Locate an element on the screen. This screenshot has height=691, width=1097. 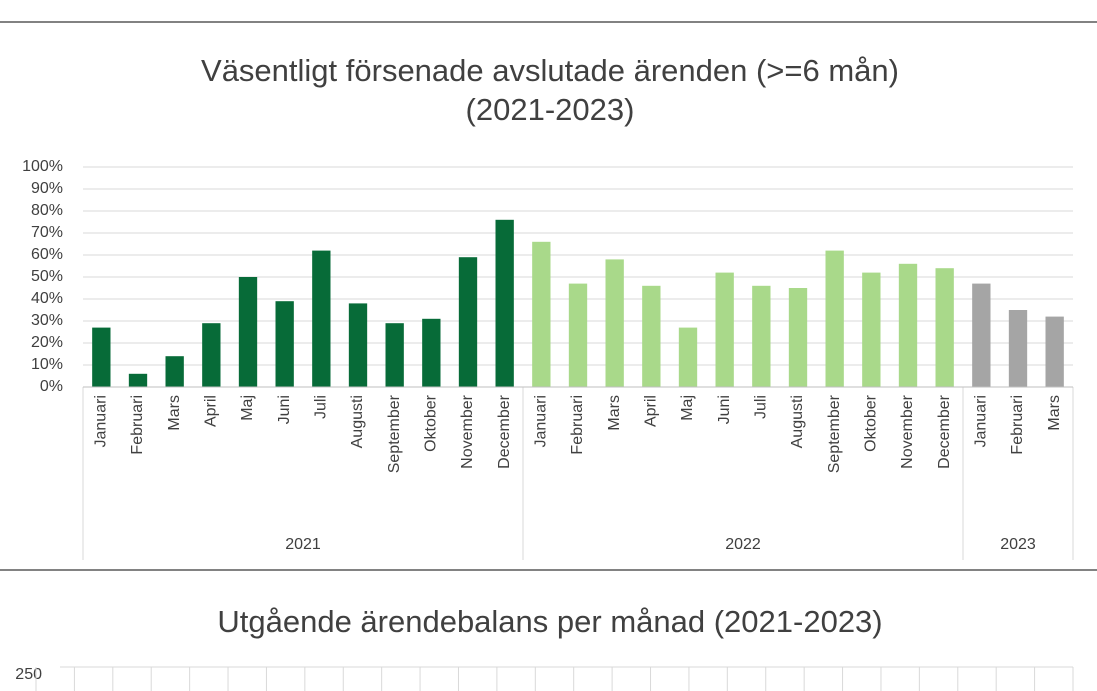
y-tick-label: 30% is located at coordinates (47, 320).